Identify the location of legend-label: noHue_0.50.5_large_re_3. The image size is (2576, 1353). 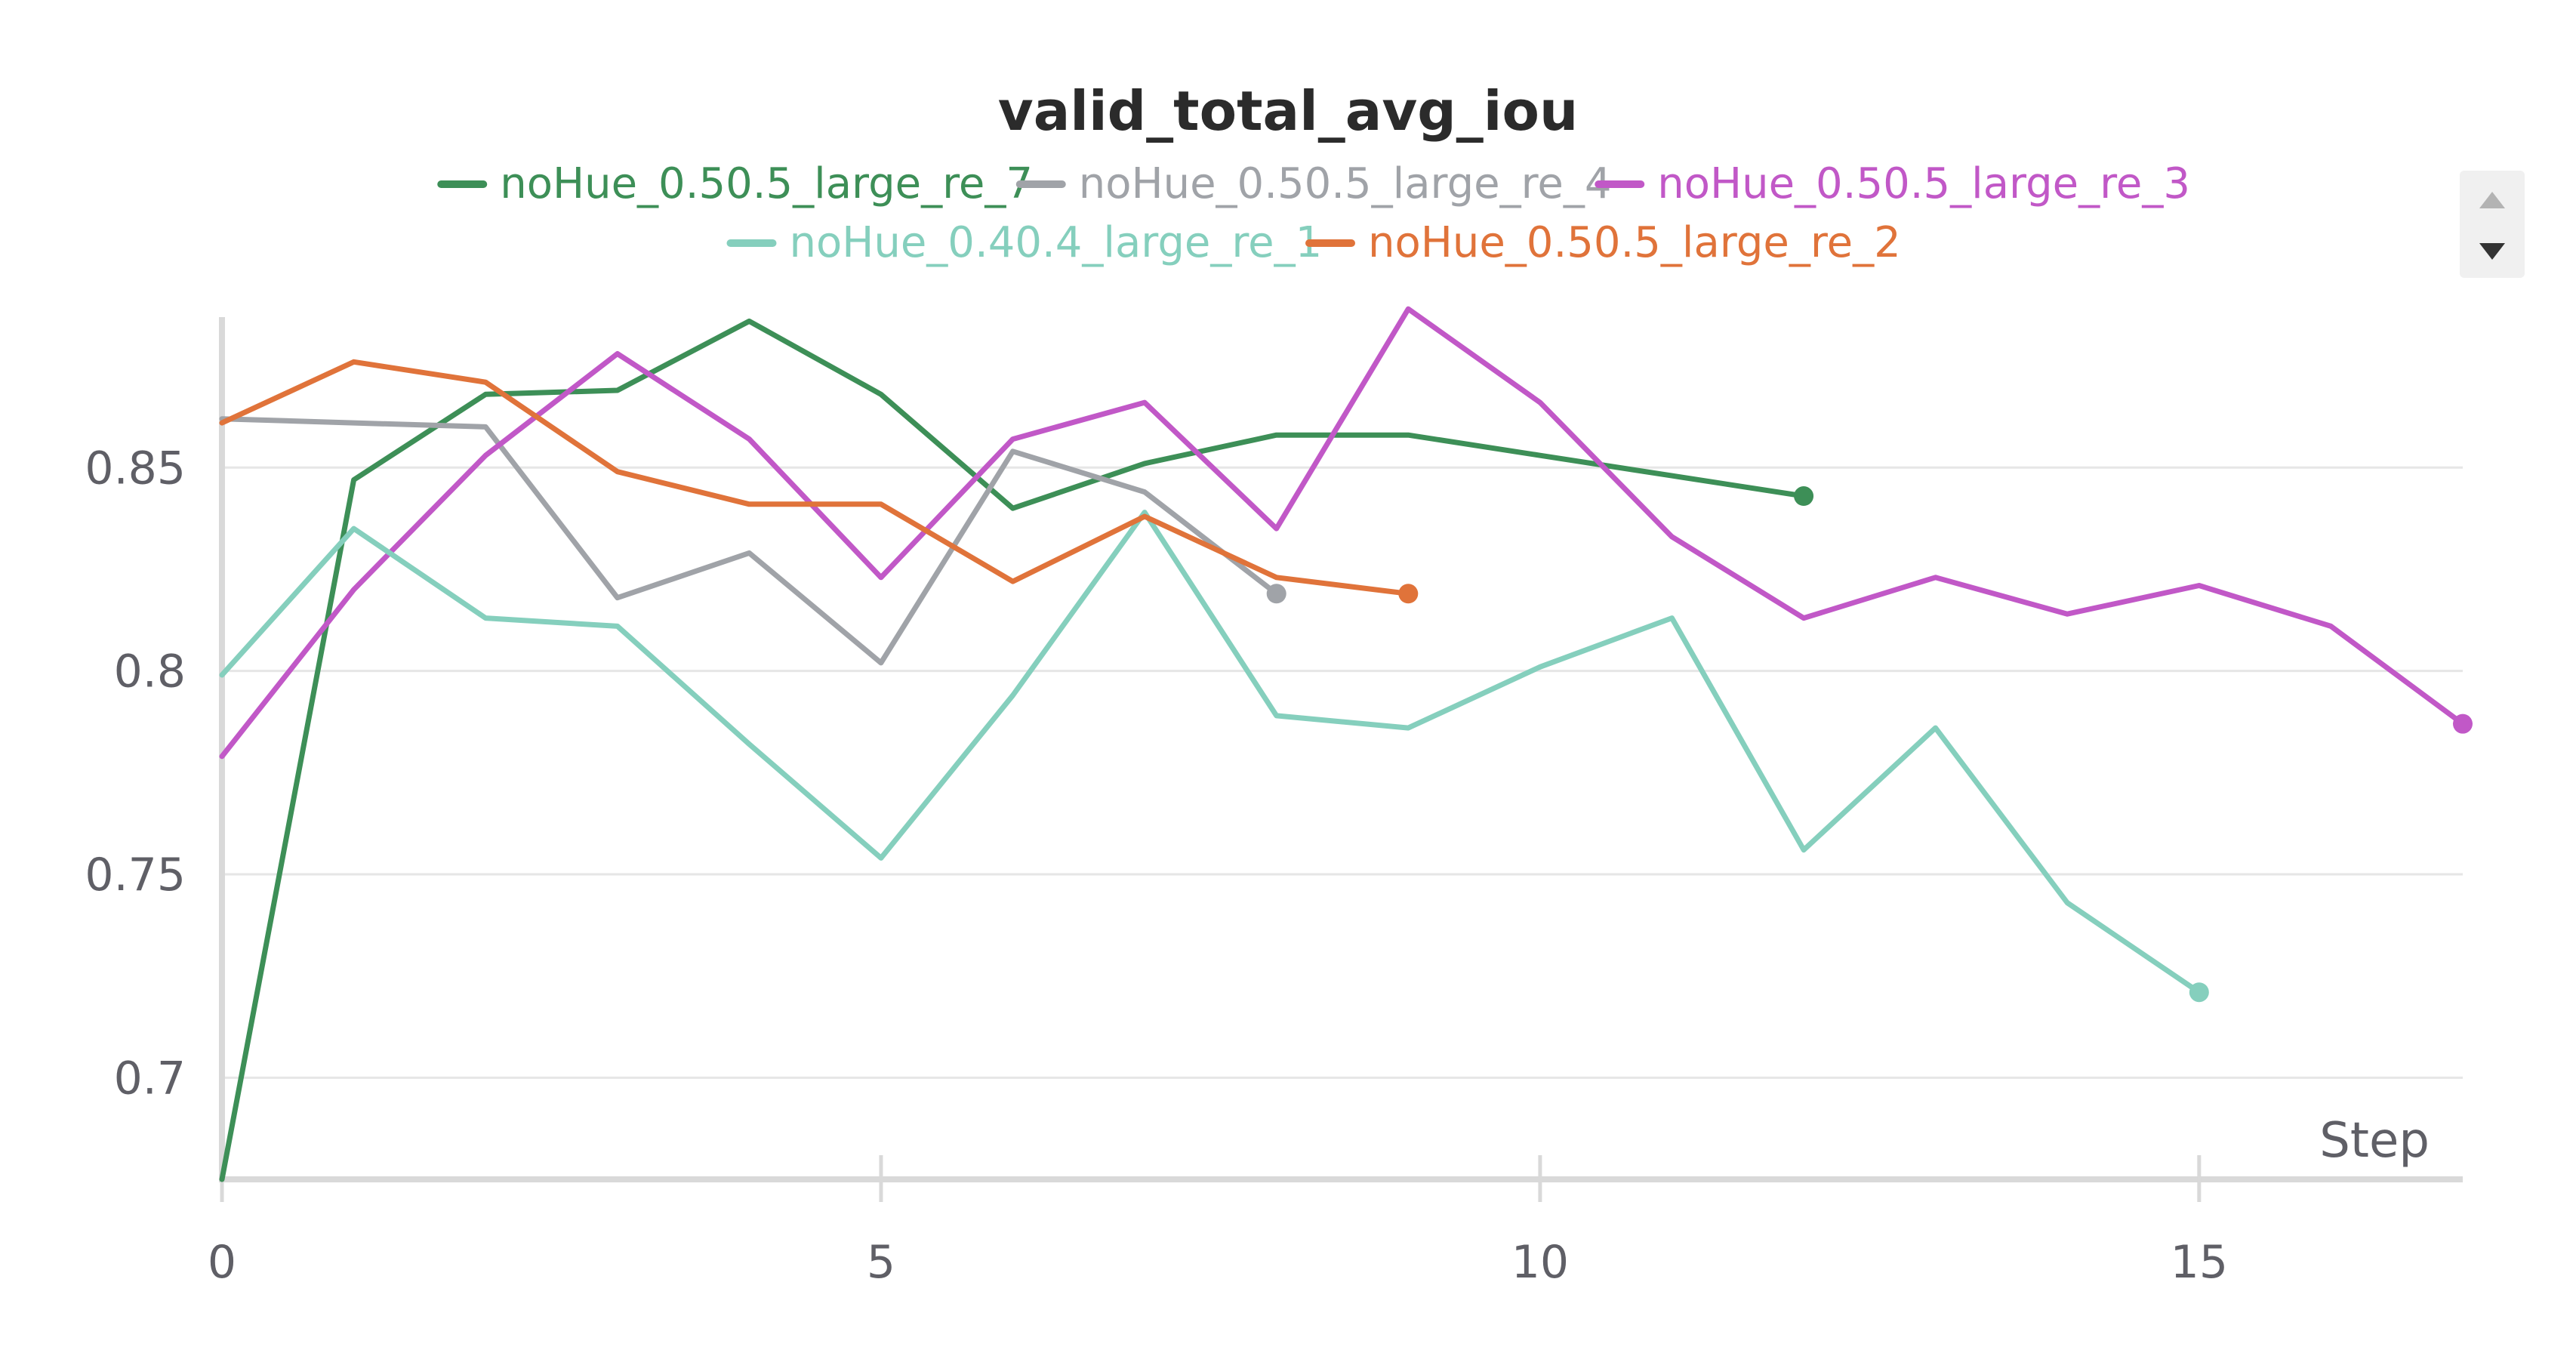
(1923, 183).